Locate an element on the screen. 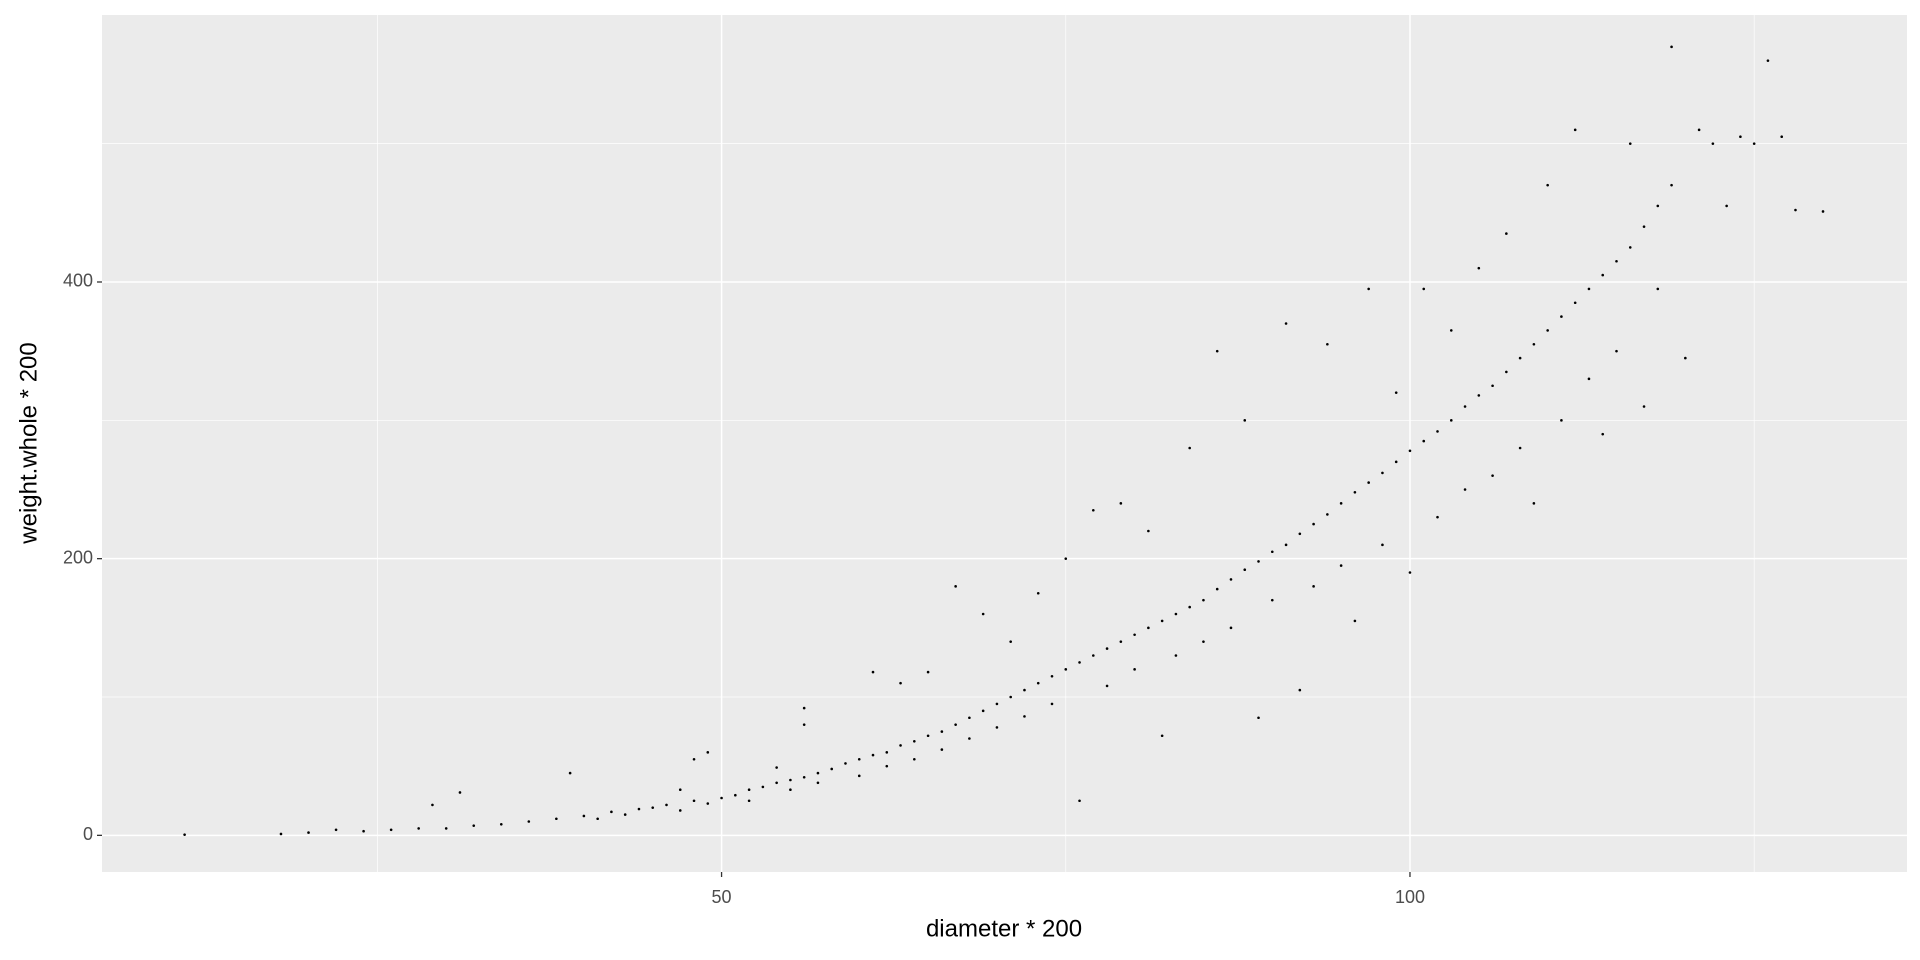 The width and height of the screenshot is (1920, 960). x-tick-label: 50 is located at coordinates (722, 897).